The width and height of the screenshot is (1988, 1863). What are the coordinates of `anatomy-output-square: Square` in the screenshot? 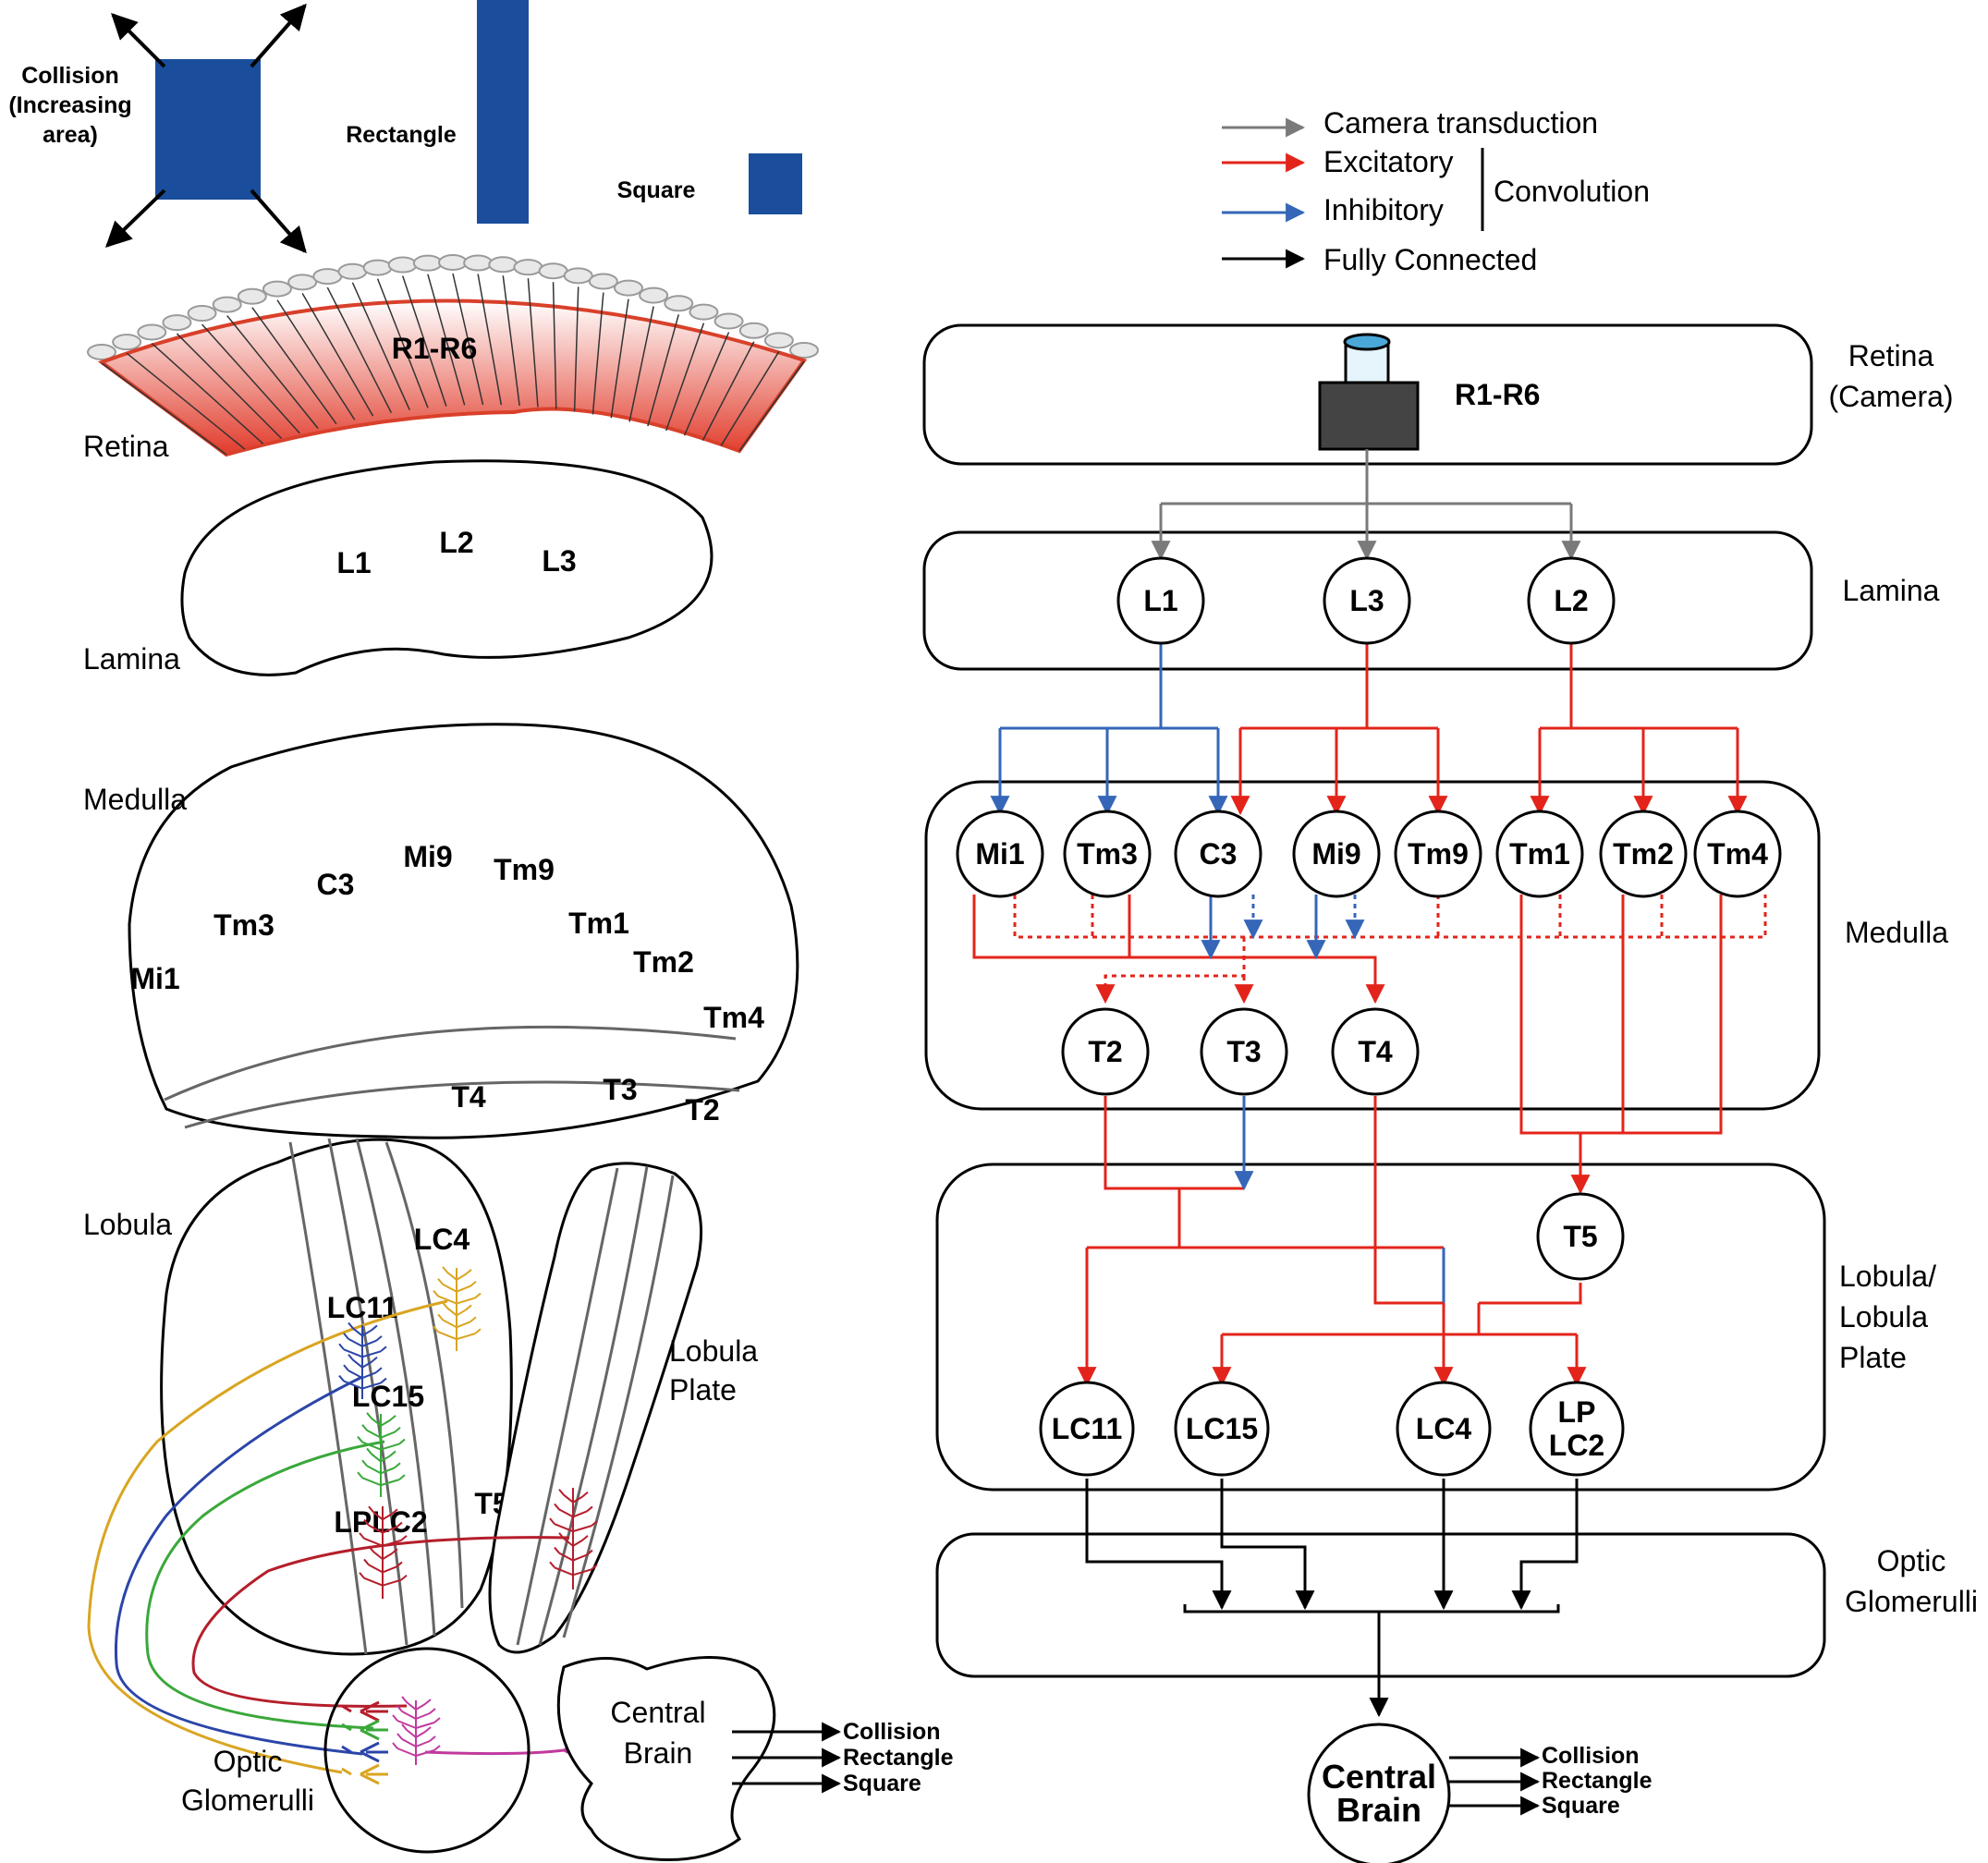 It's located at (882, 1783).